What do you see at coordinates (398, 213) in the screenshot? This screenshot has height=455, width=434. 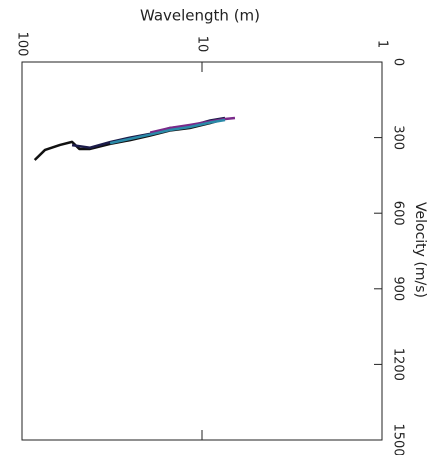 I see `y-tick-label: 600` at bounding box center [398, 213].